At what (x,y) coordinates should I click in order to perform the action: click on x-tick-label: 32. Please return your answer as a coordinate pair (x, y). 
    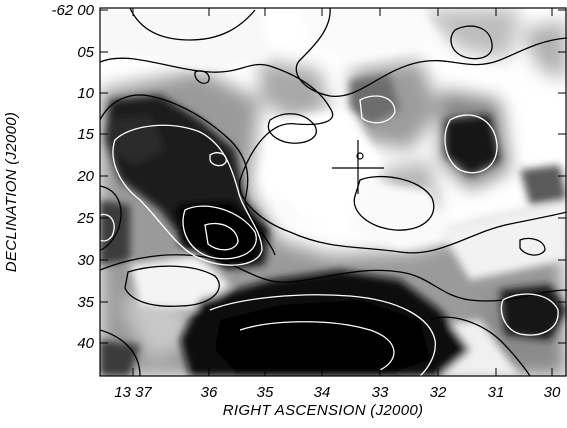
    Looking at the image, I should click on (438, 392).